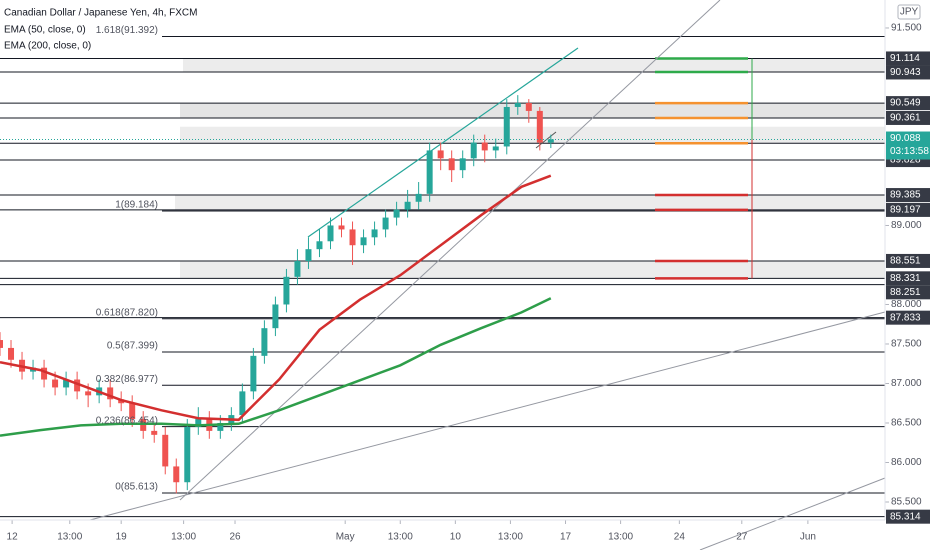 The width and height of the screenshot is (932, 550). Describe the element at coordinates (906, 423) in the screenshot. I see `y-tick-label: 86.500` at that location.